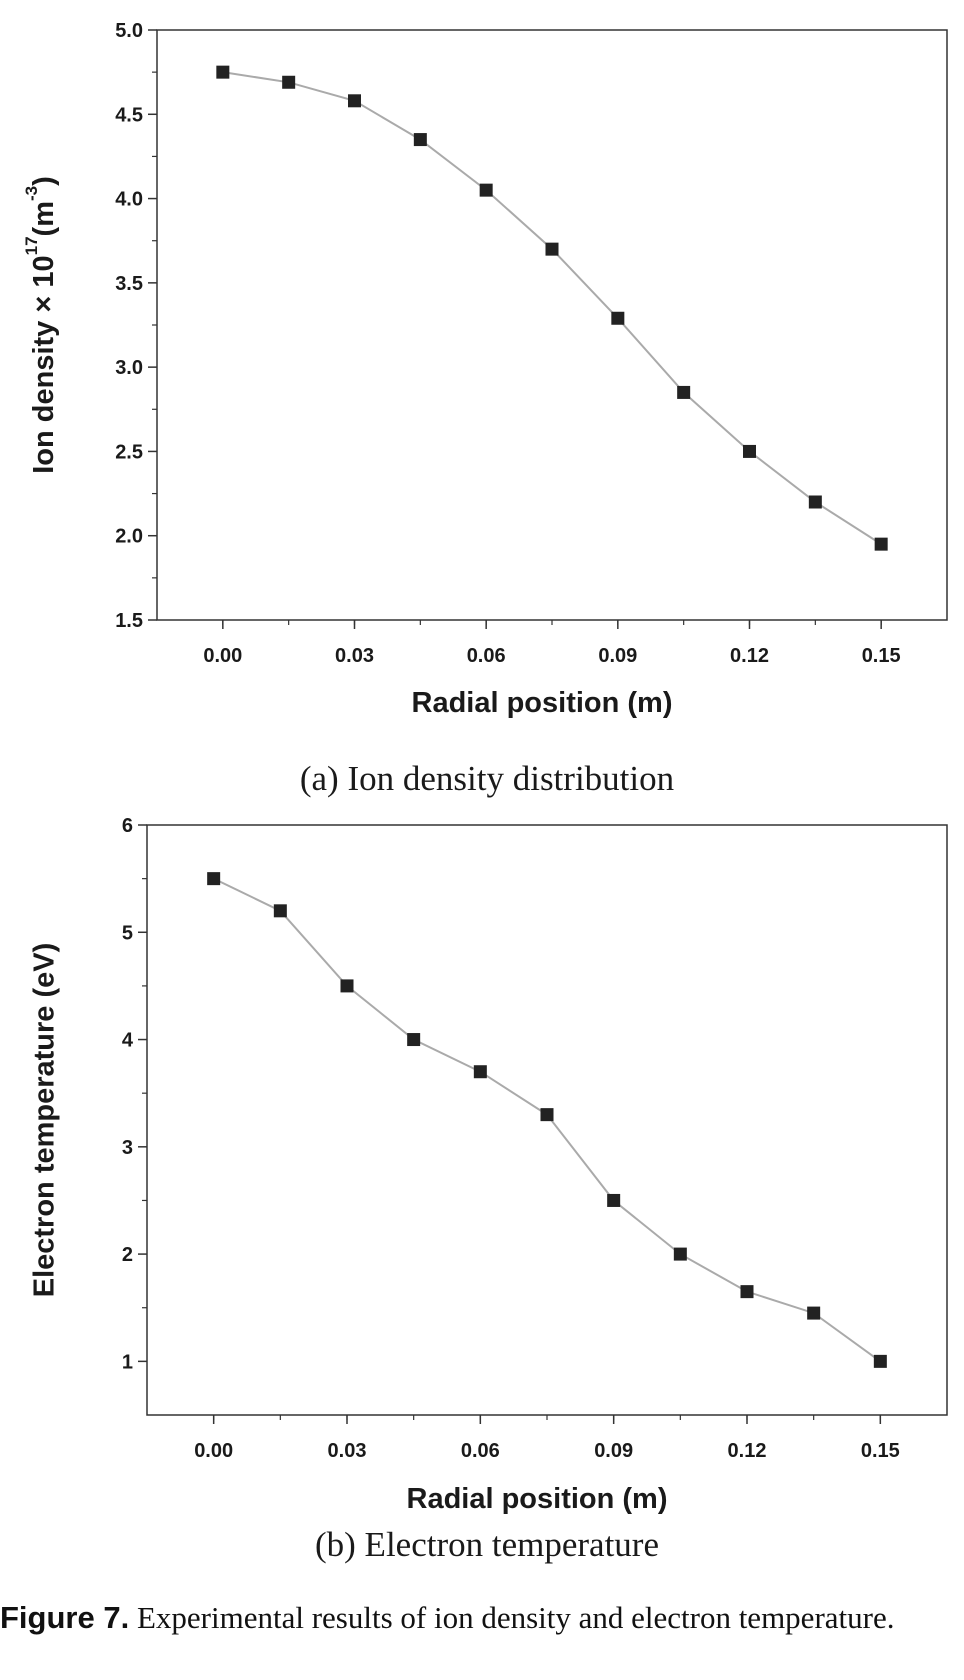  What do you see at coordinates (542, 703) in the screenshot?
I see `panel-a-x-axis-title: Radial position (m)` at bounding box center [542, 703].